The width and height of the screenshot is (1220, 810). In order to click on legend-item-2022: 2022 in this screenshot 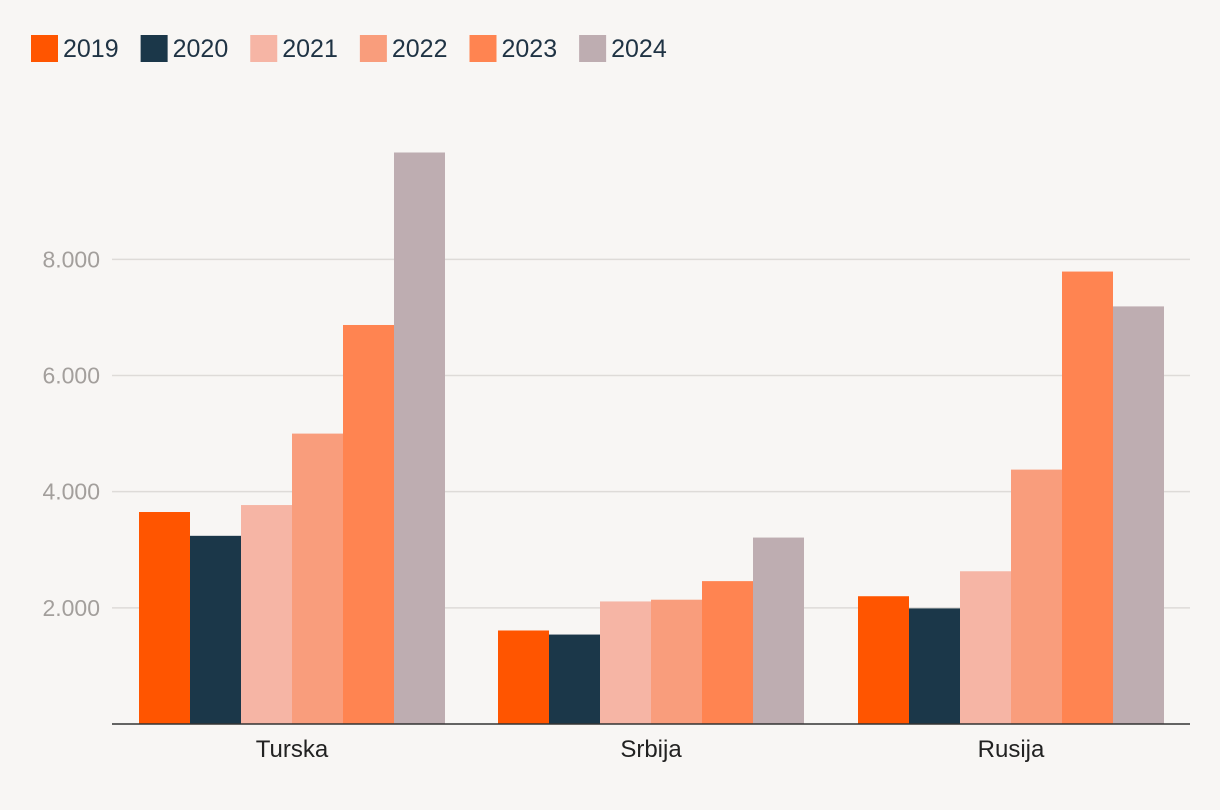, I will do `click(403, 49)`.